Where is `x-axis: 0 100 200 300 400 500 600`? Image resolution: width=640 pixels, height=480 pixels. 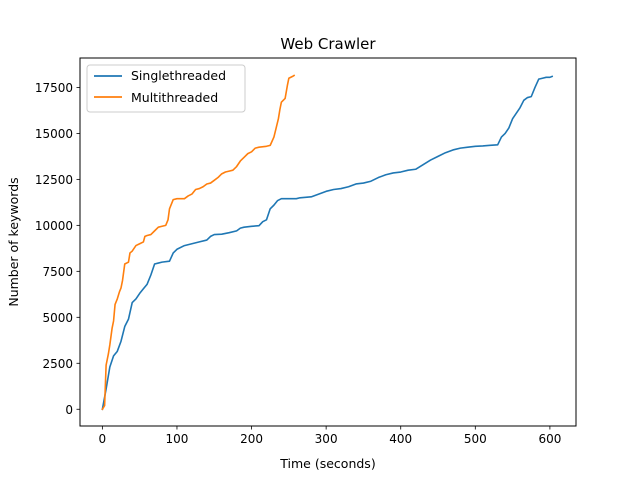 x-axis: 0 100 200 300 400 500 600 is located at coordinates (330, 436).